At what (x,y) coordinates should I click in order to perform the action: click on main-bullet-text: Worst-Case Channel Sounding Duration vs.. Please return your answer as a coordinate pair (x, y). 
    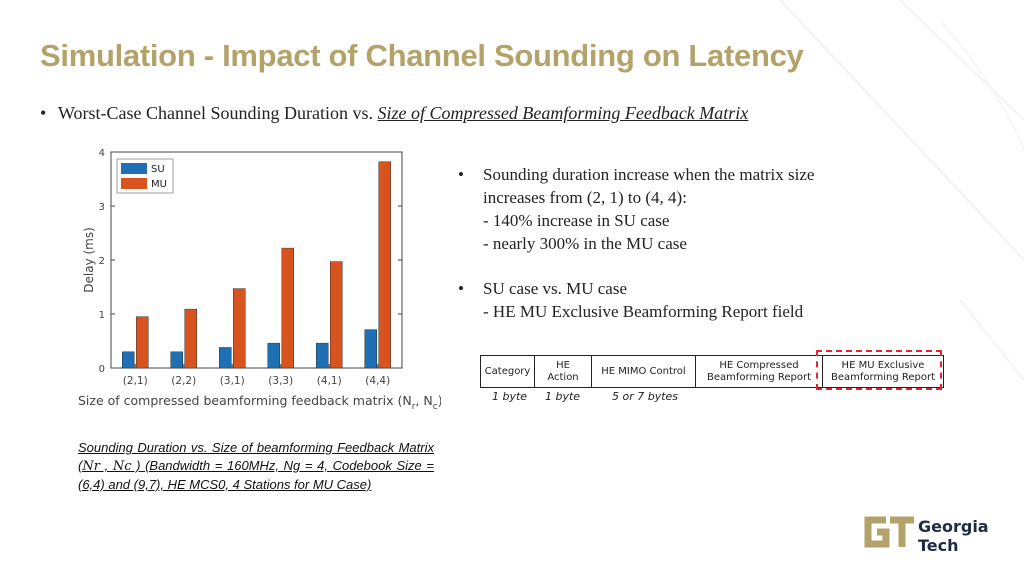
    Looking at the image, I should click on (218, 113).